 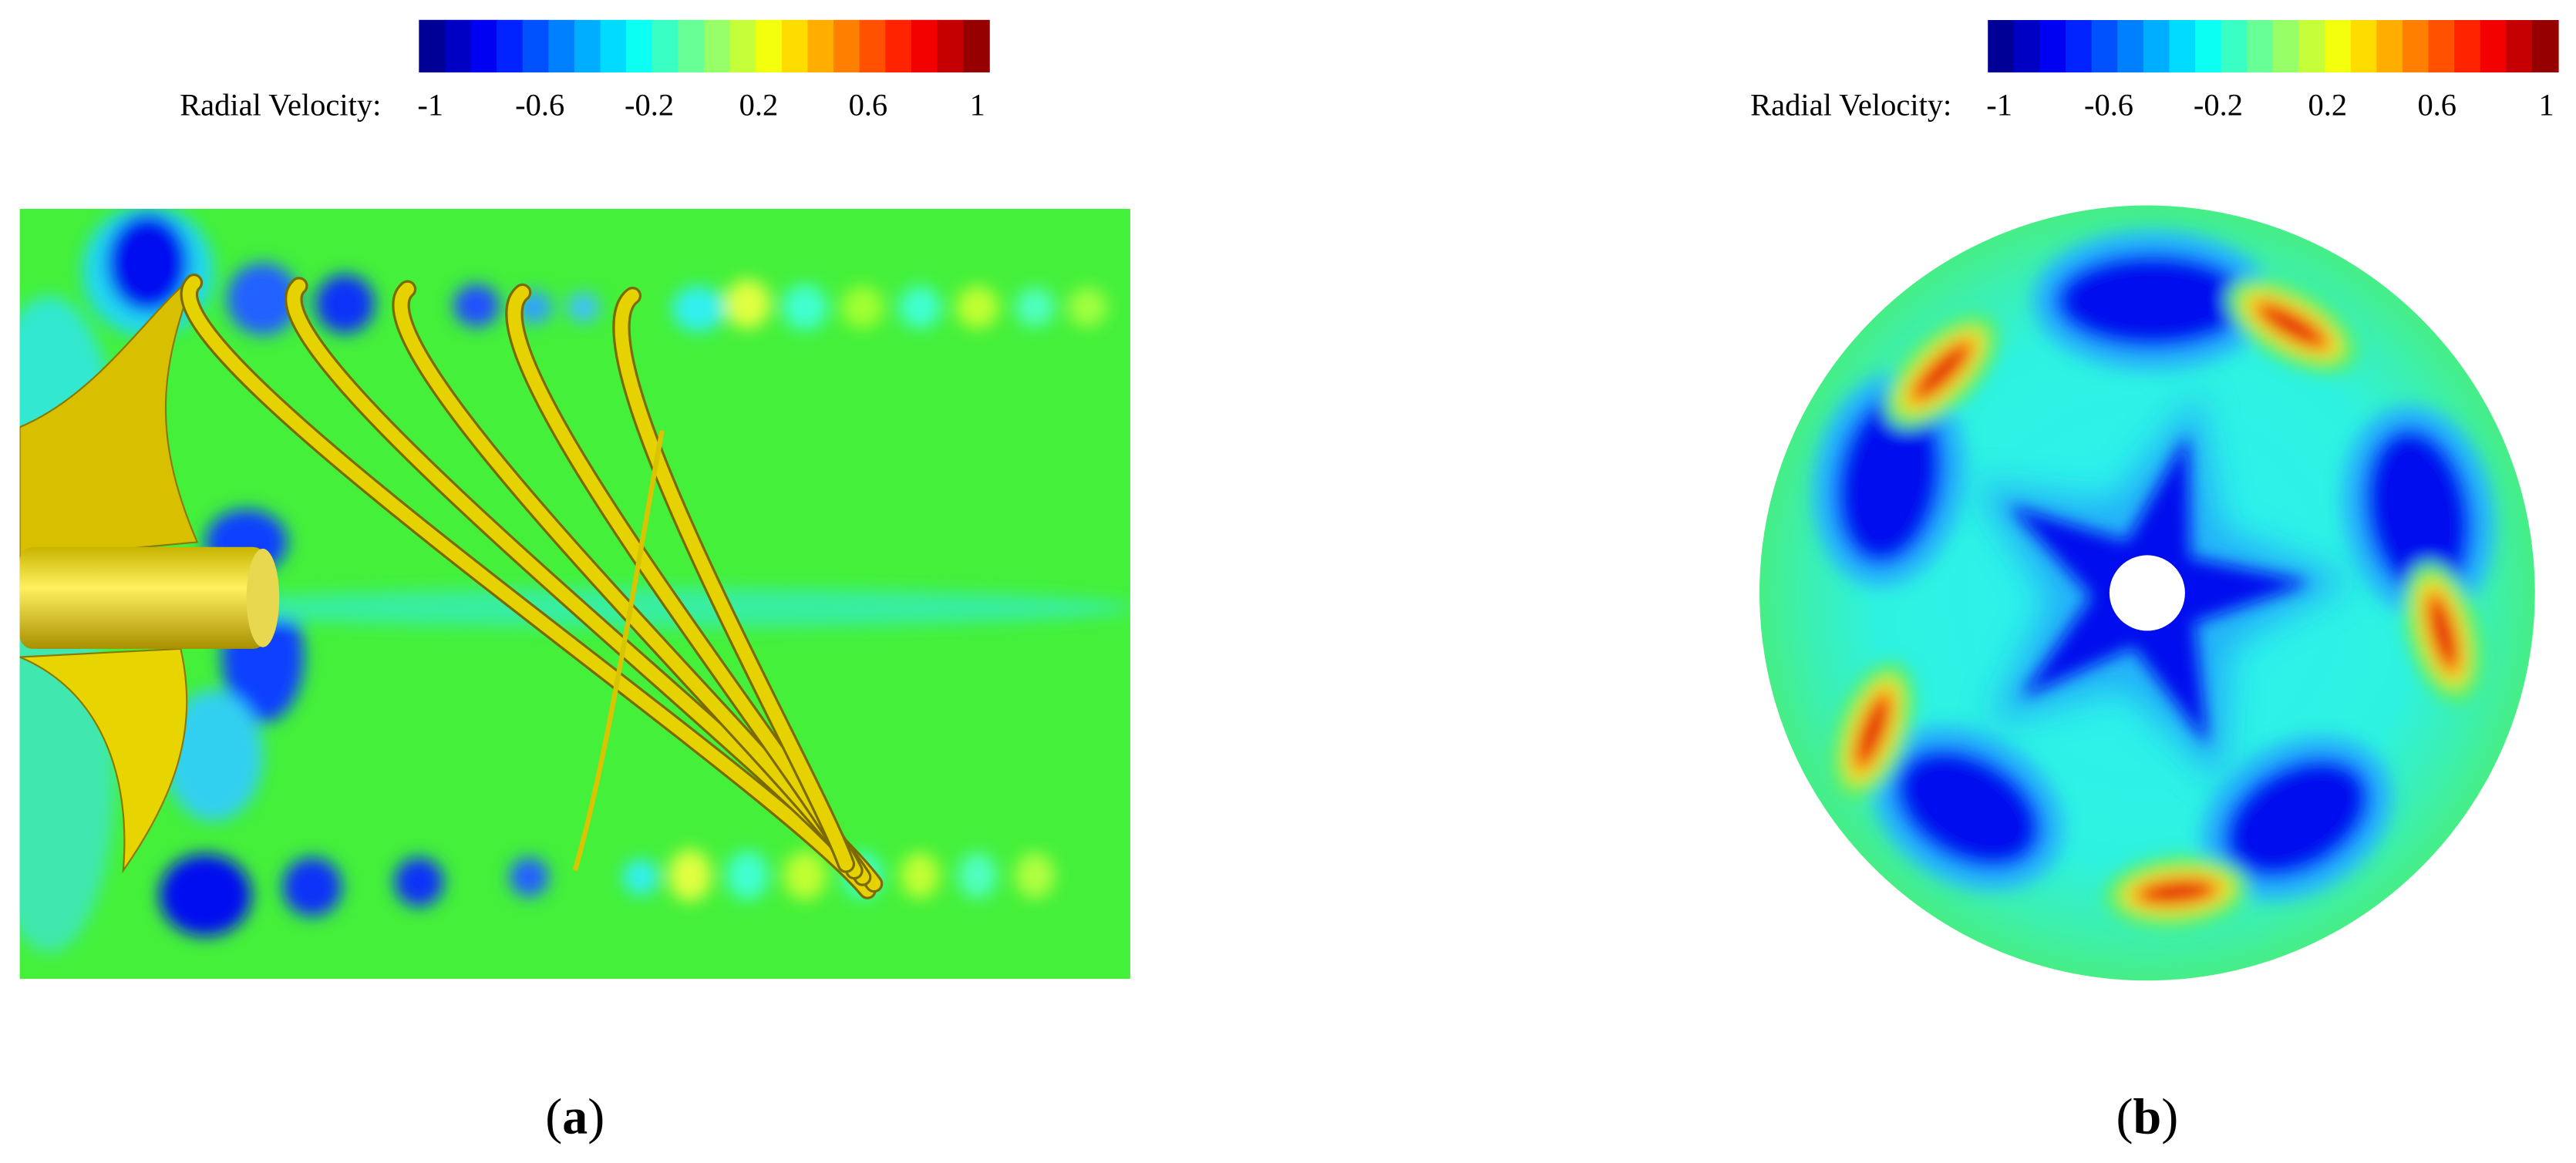 I want to click on colorbar-tick-label: 0.6, so click(x=2437, y=104).